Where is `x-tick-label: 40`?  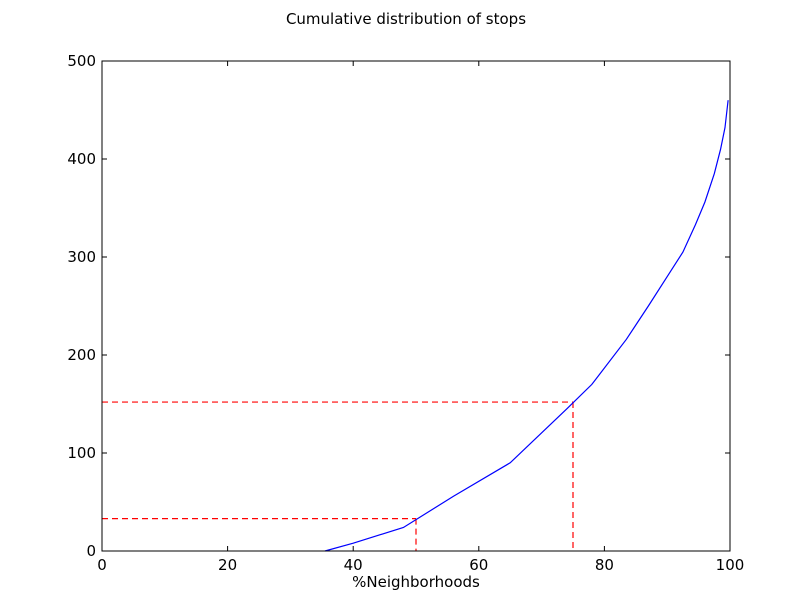 x-tick-label: 40 is located at coordinates (353, 565).